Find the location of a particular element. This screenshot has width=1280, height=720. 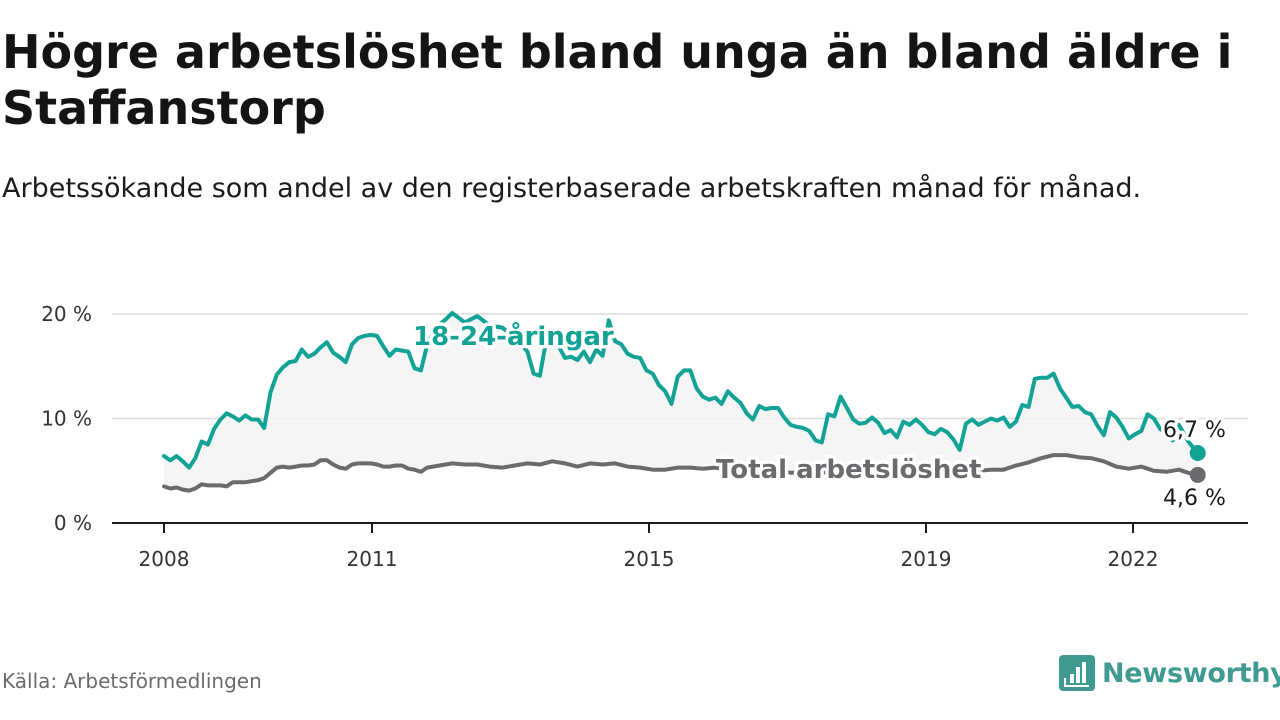

end-point-total is located at coordinates (1197, 474).